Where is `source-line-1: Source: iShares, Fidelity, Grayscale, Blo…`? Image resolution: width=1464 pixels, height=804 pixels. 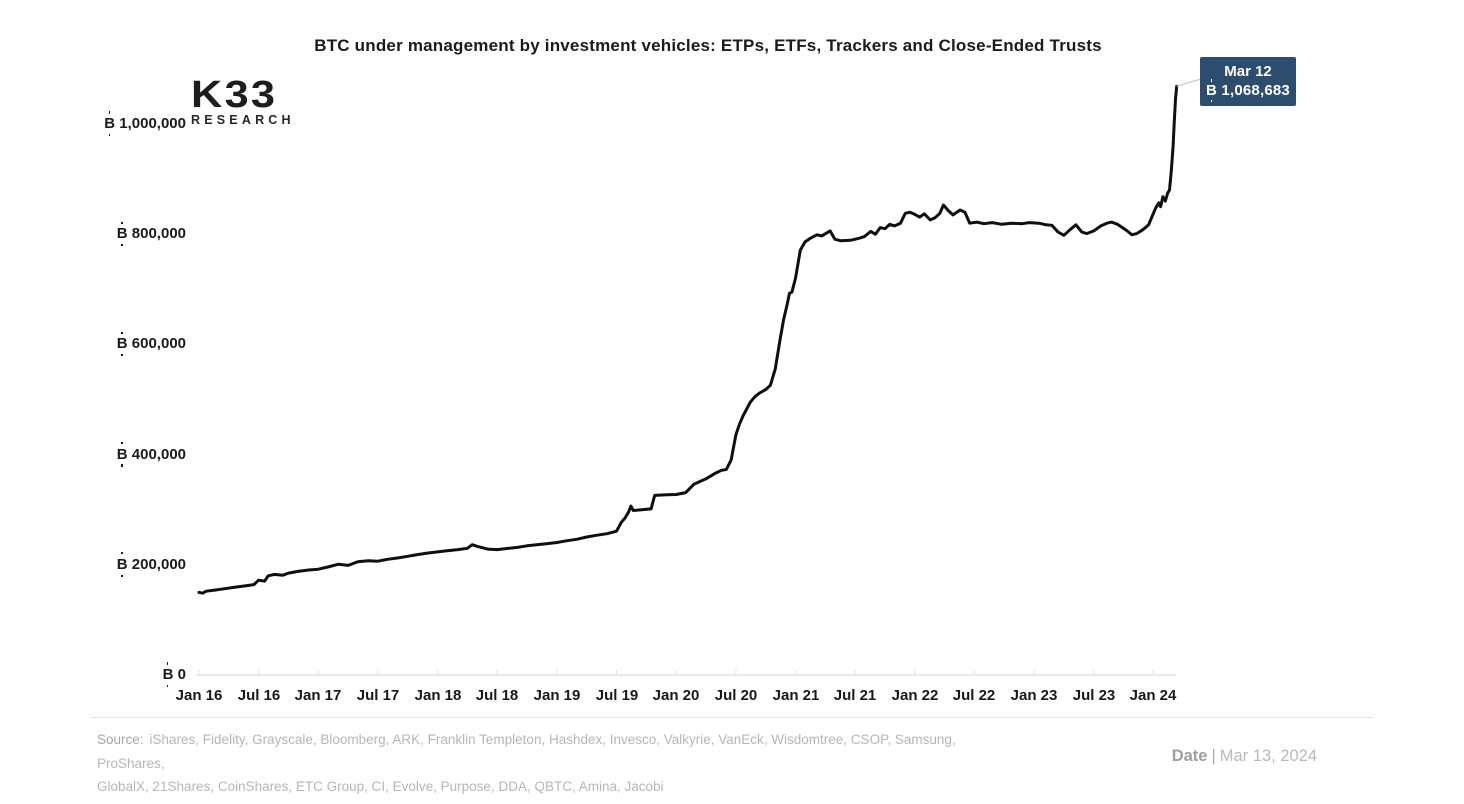
source-line-1: Source: iShares, Fidelity, Grayscale, Blo… is located at coordinates (547, 751).